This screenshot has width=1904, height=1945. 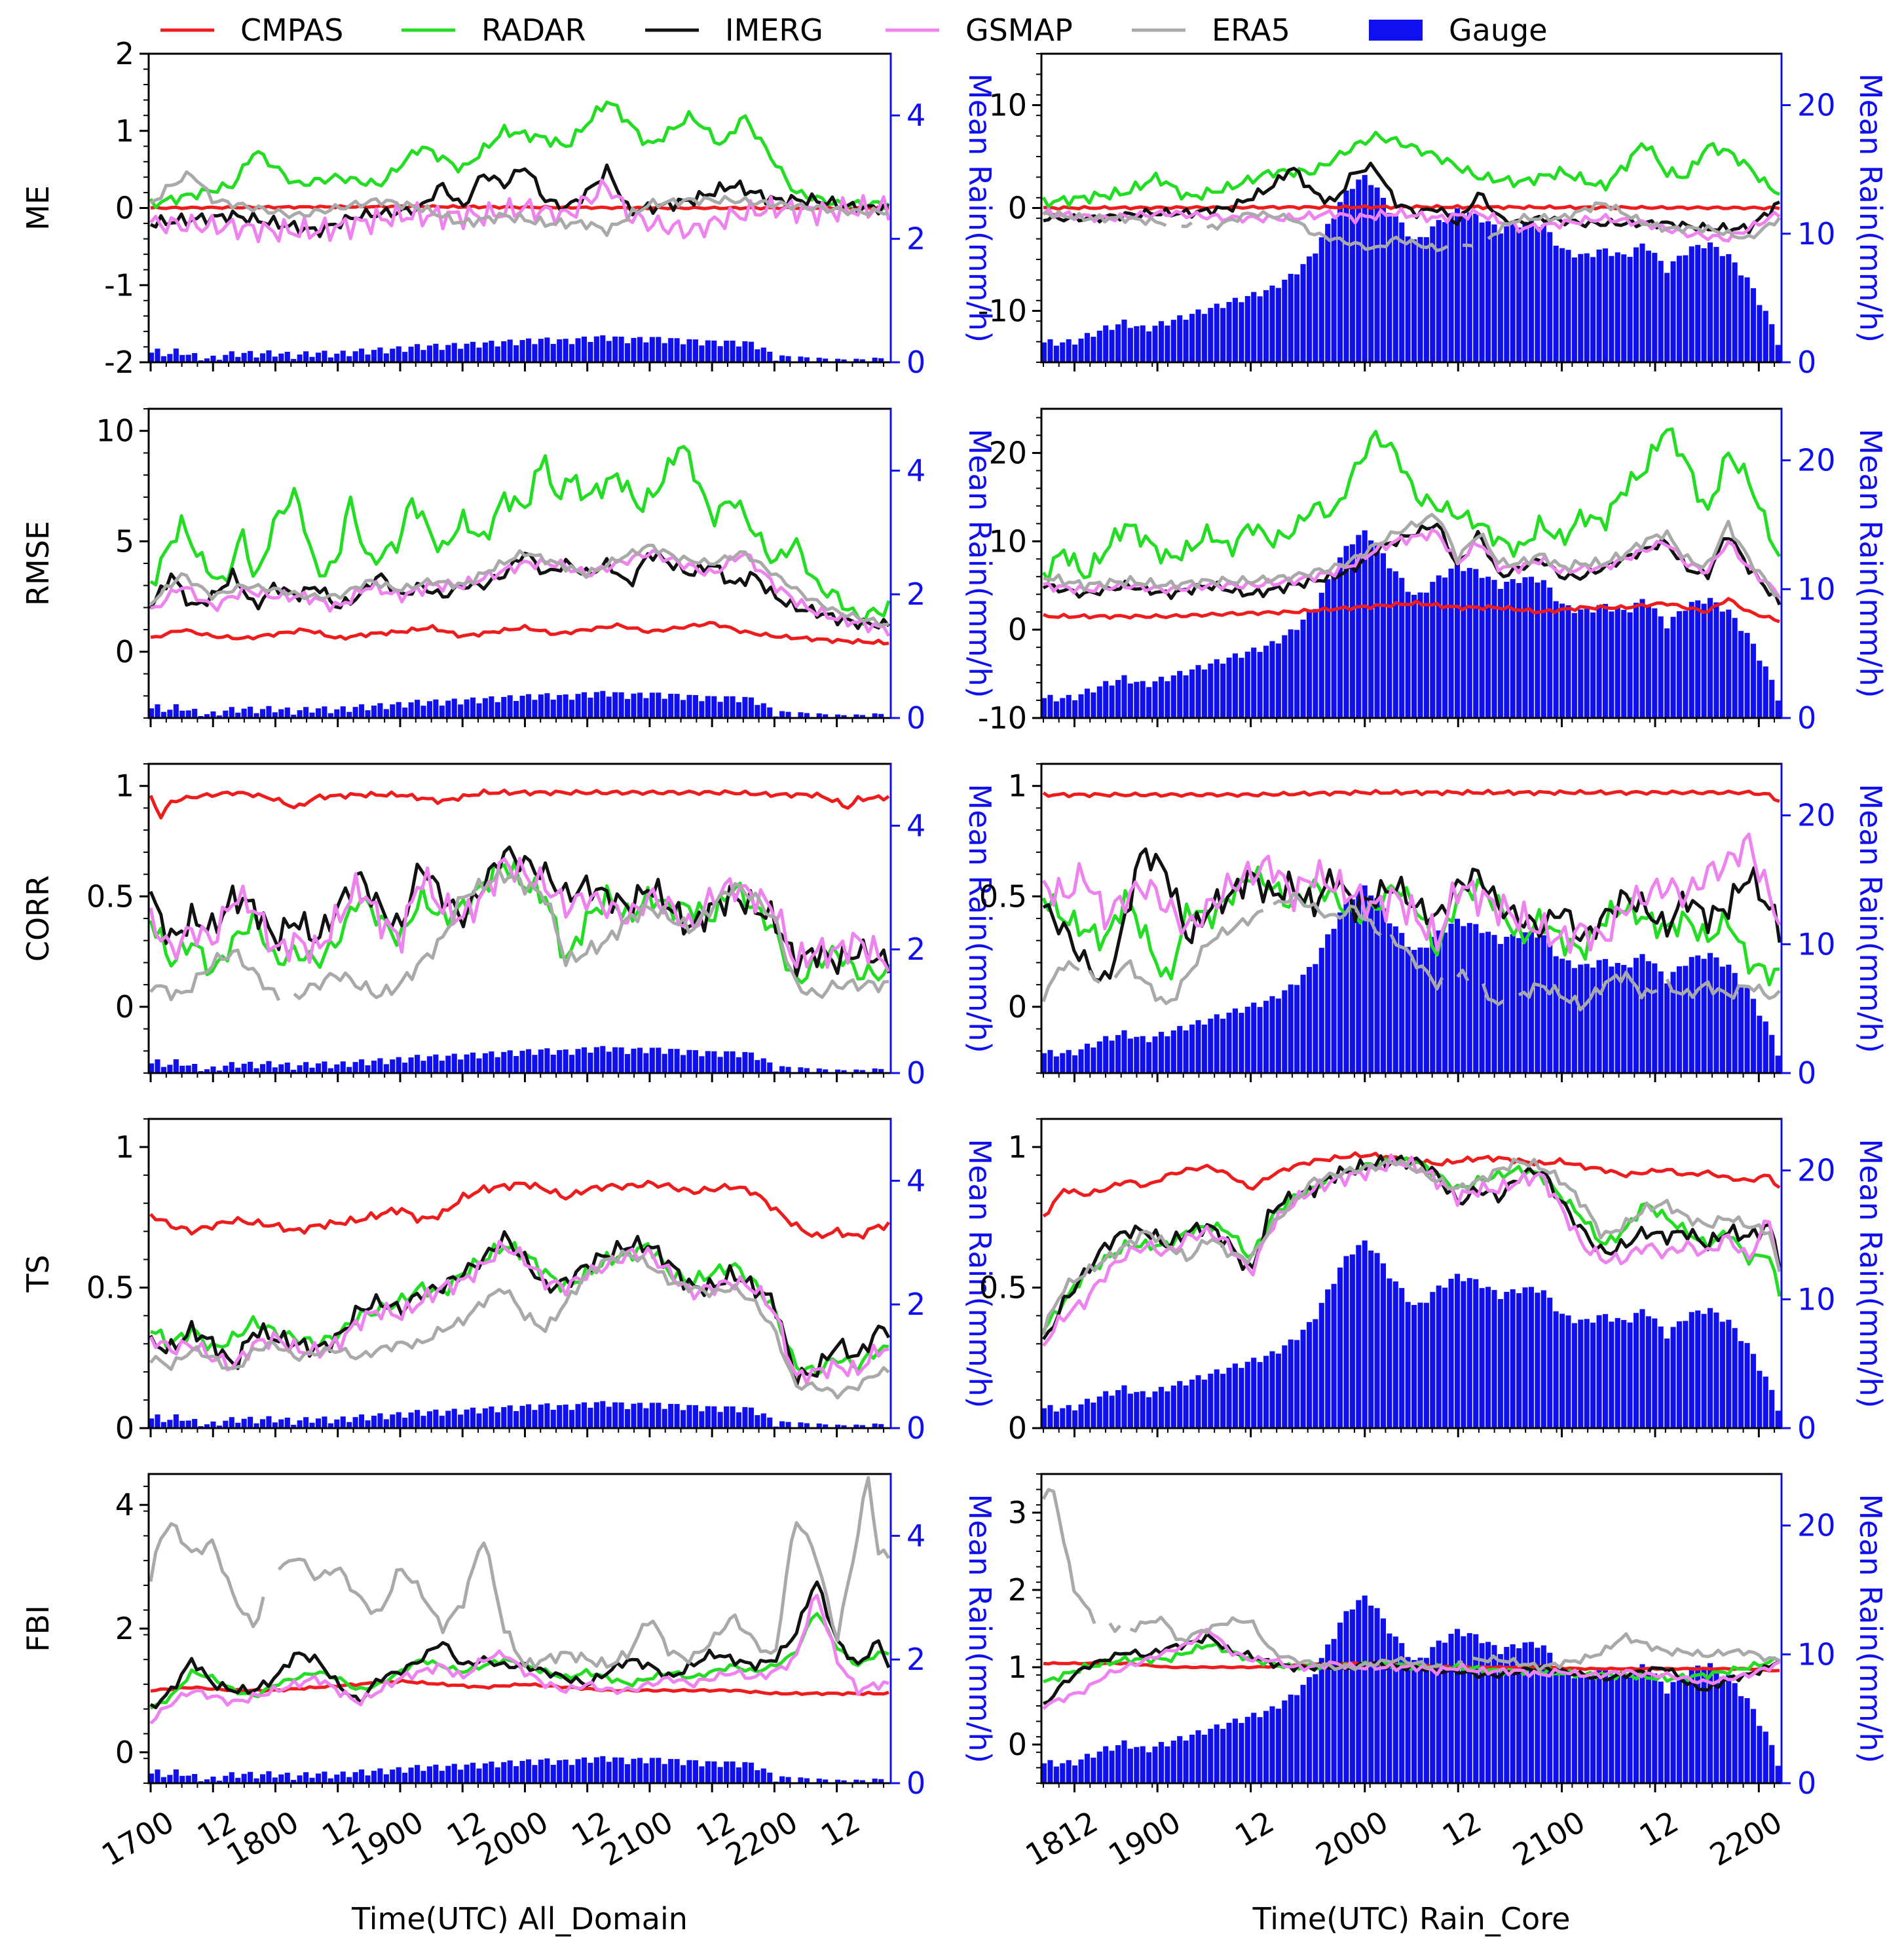 What do you see at coordinates (1411, 1918) in the screenshot?
I see `x-axis-title: Time(UTC) Rain_Core` at bounding box center [1411, 1918].